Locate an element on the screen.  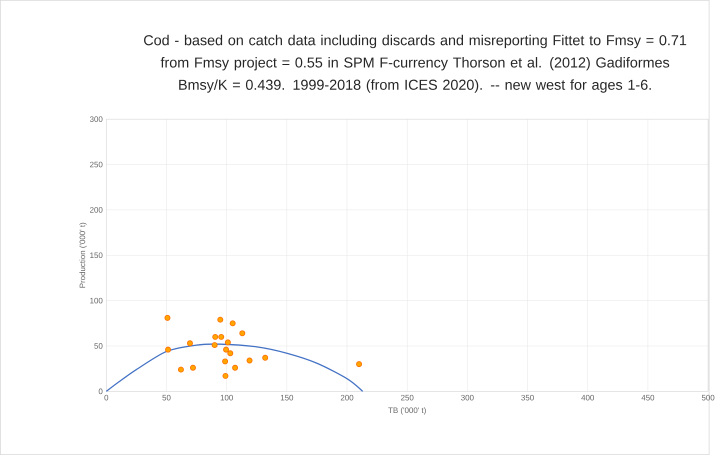
line-series is located at coordinates (235, 367).